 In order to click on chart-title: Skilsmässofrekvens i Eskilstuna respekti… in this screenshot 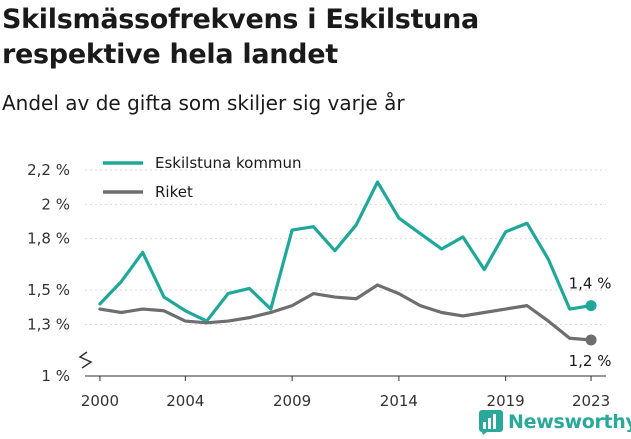, I will do `click(240, 37)`.